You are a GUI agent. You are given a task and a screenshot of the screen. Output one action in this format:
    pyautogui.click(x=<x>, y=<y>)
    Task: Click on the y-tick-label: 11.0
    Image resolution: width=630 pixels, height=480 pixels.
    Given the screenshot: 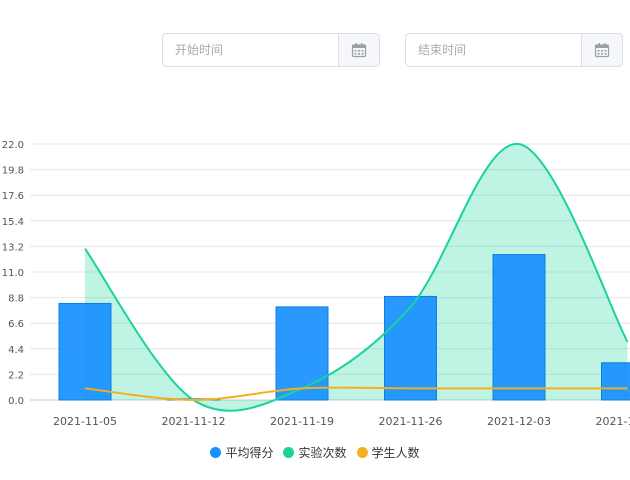 What is the action you would take?
    pyautogui.click(x=13, y=273)
    